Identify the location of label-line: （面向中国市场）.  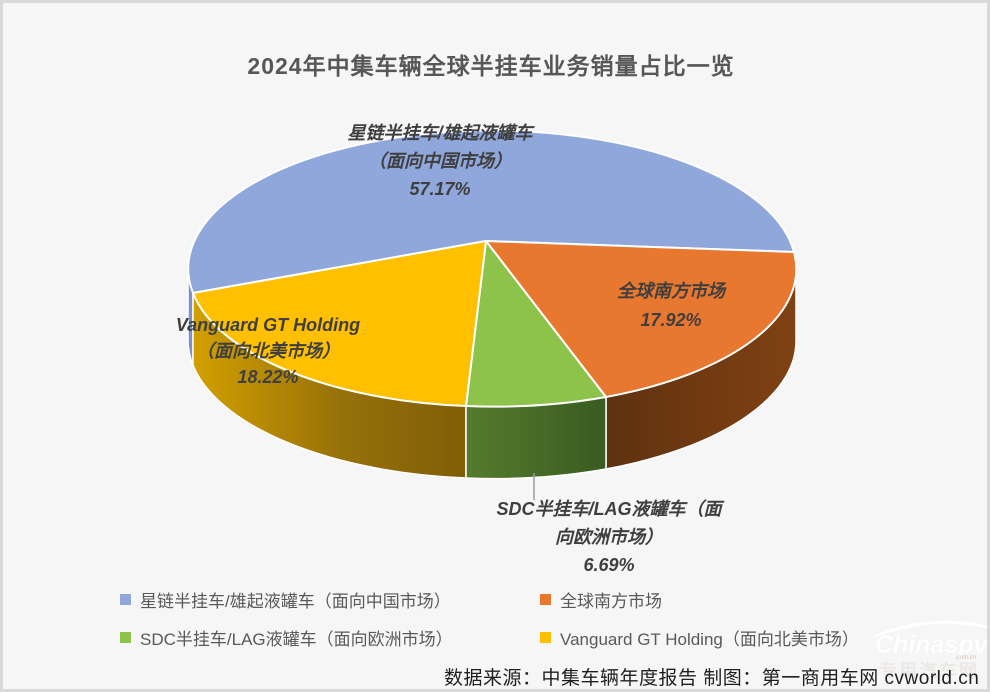
(440, 161).